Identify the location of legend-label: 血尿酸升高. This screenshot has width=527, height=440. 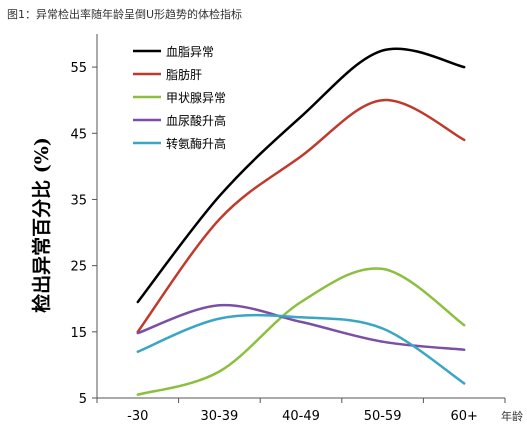
(196, 120).